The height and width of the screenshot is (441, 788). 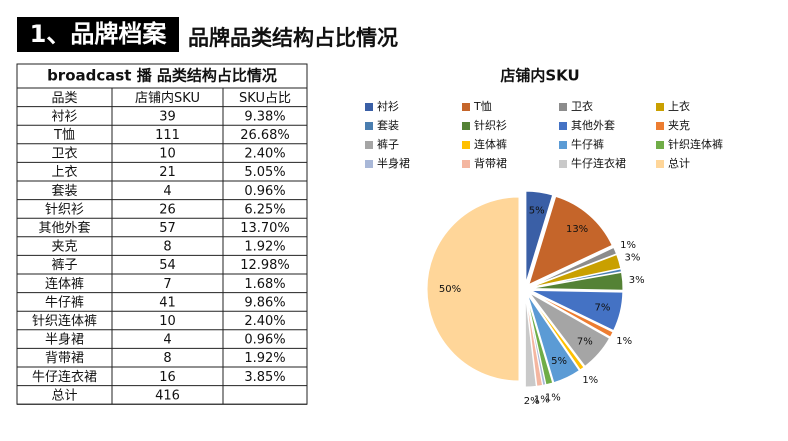 I want to click on legend-label: 夹克, so click(x=679, y=125).